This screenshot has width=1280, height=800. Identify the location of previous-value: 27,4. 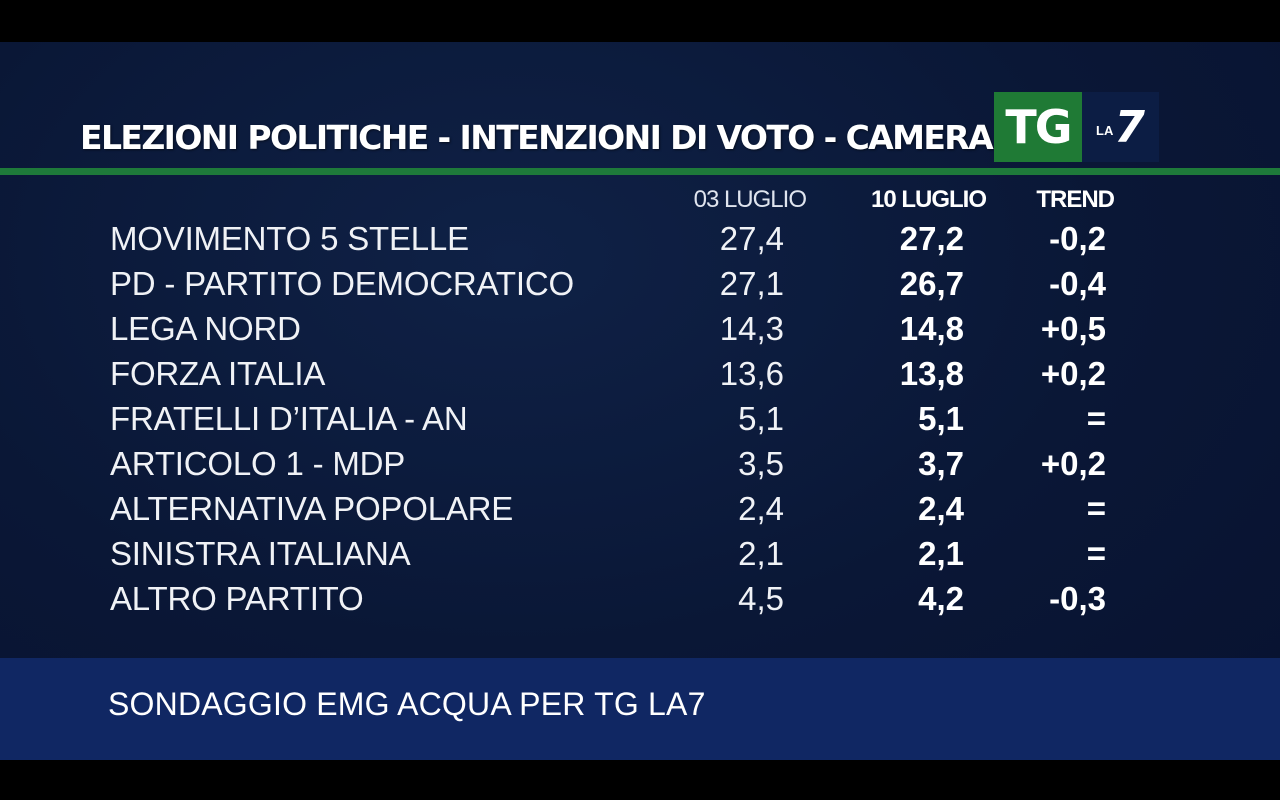
(751, 238).